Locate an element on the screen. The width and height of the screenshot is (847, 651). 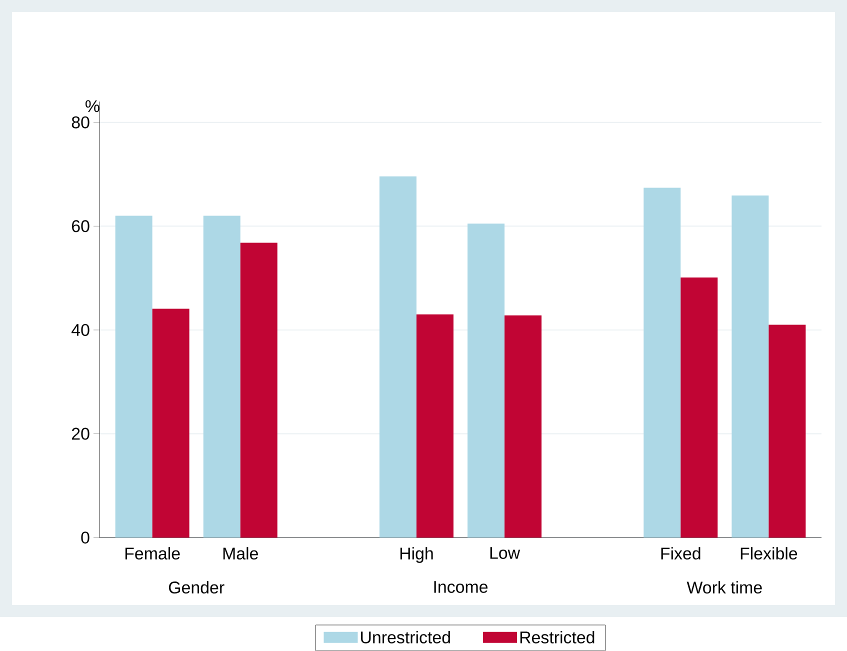
x-tick-label: Male is located at coordinates (240, 553).